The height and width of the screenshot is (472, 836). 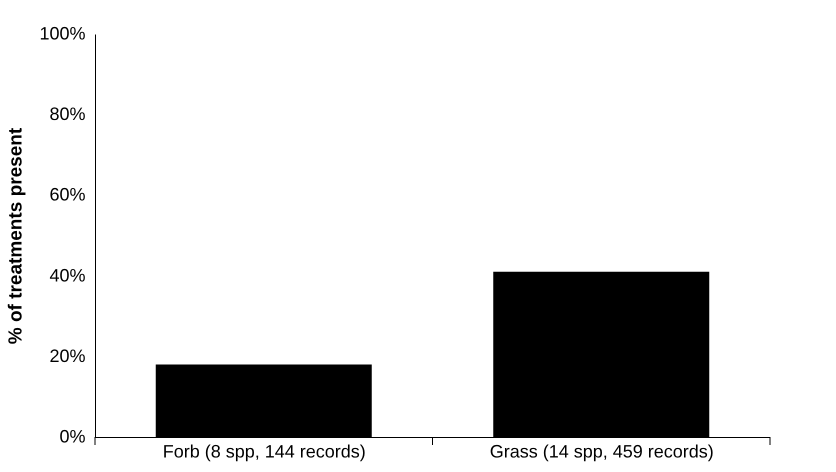 What do you see at coordinates (67, 194) in the screenshot?
I see `y-tick-label: 60%` at bounding box center [67, 194].